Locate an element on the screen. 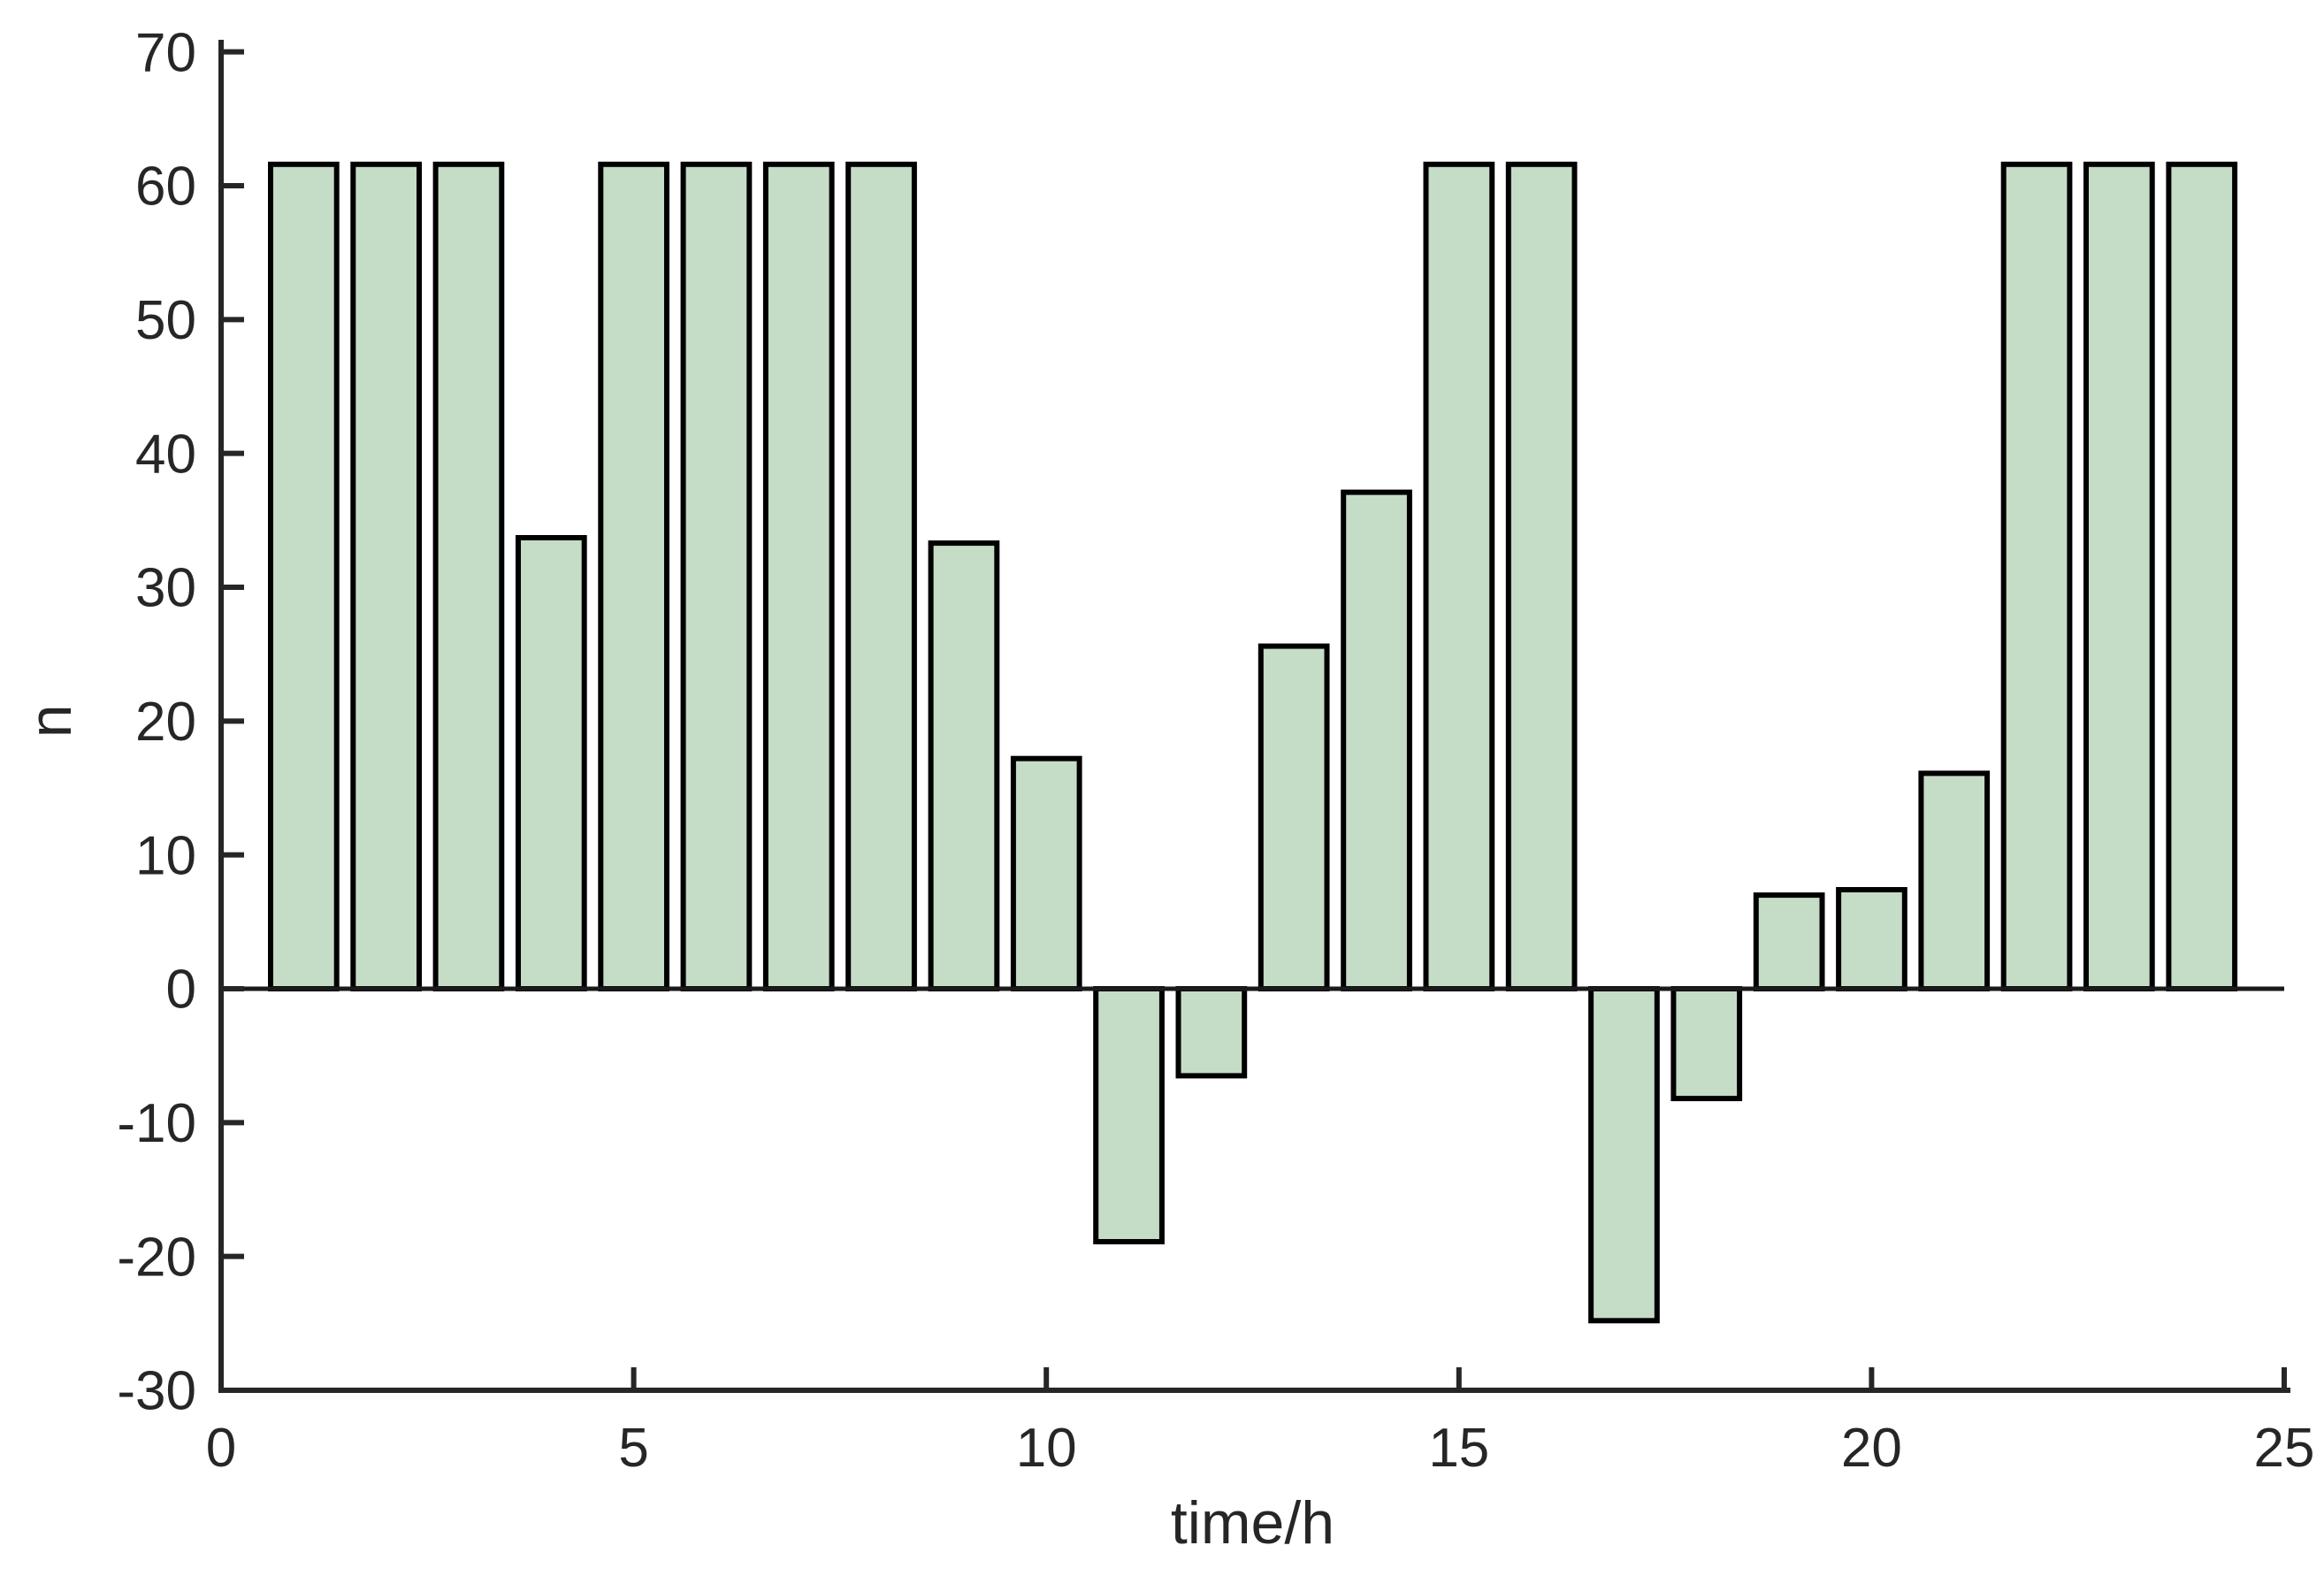 The width and height of the screenshot is (2324, 1576). y-tick-label: -20 is located at coordinates (156, 1257).